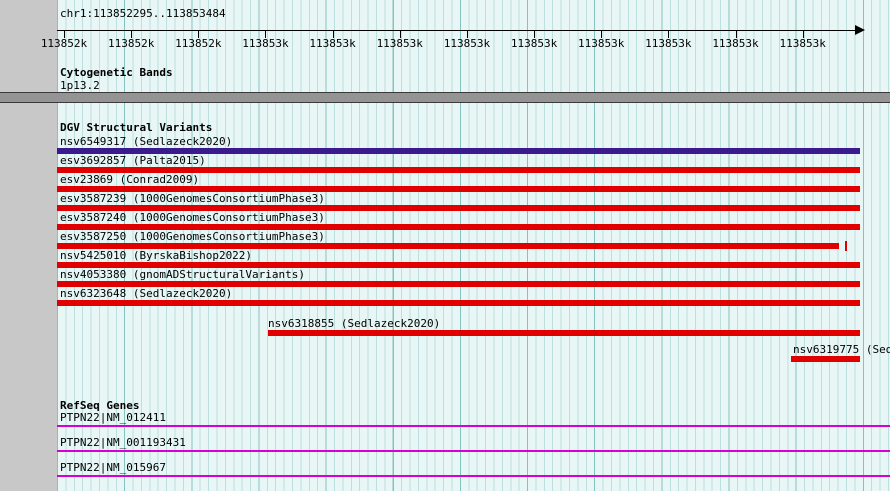 The height and width of the screenshot is (491, 890). I want to click on variant-label: nsv6319775 (Sedl, so click(841, 349).